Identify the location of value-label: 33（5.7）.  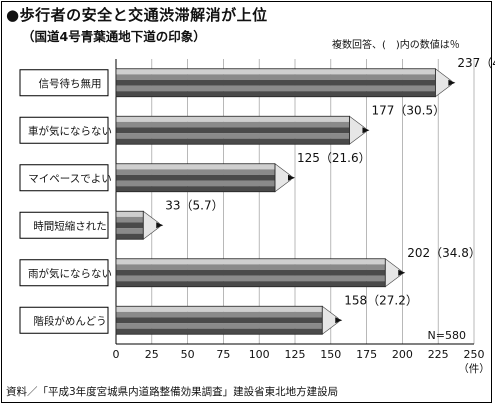
(194, 205).